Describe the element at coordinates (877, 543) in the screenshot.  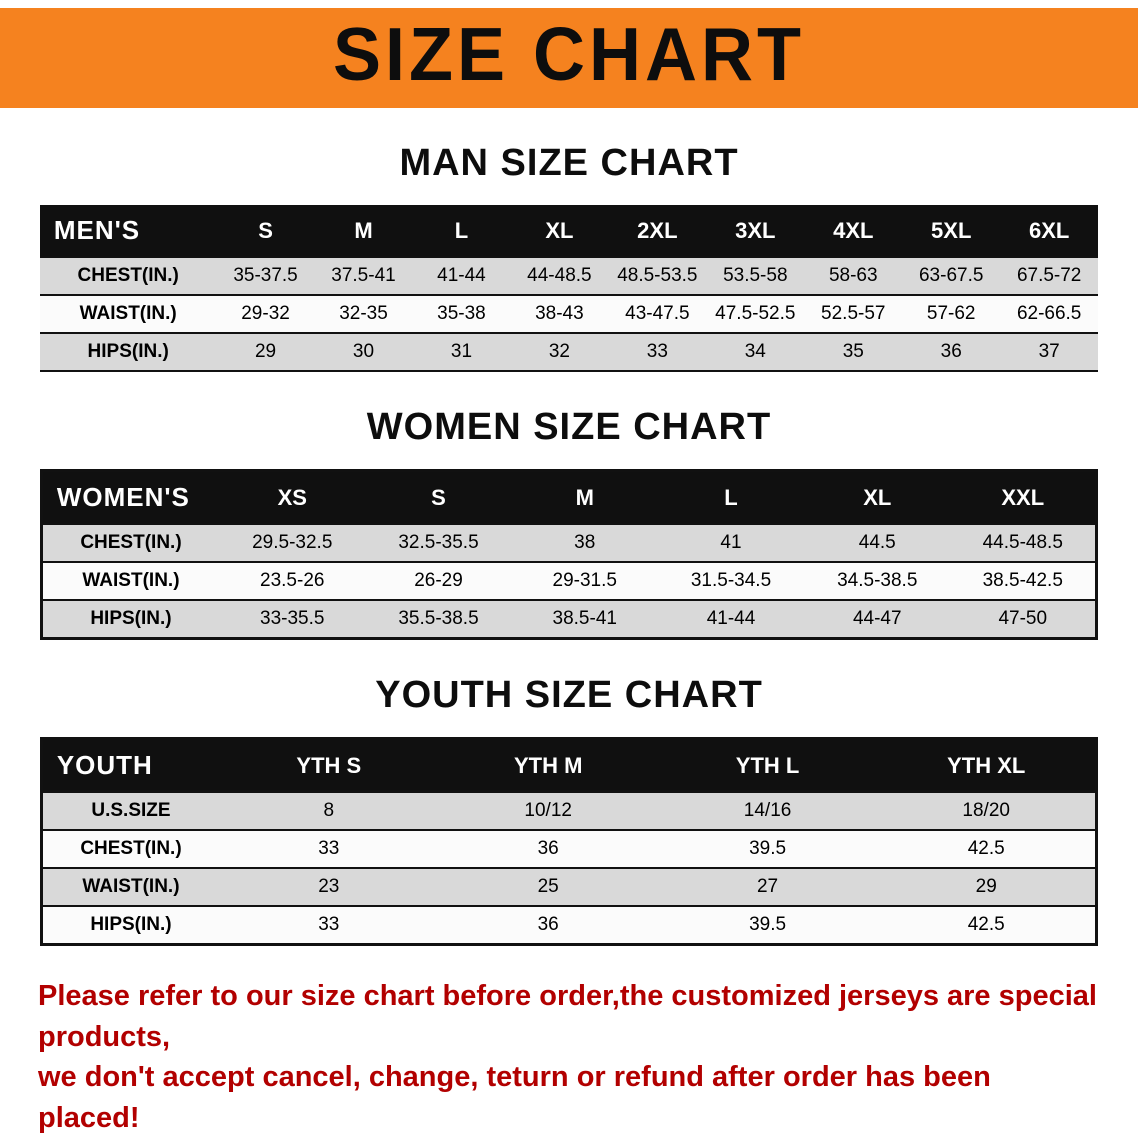
I see `size-value: 44.5` at that location.